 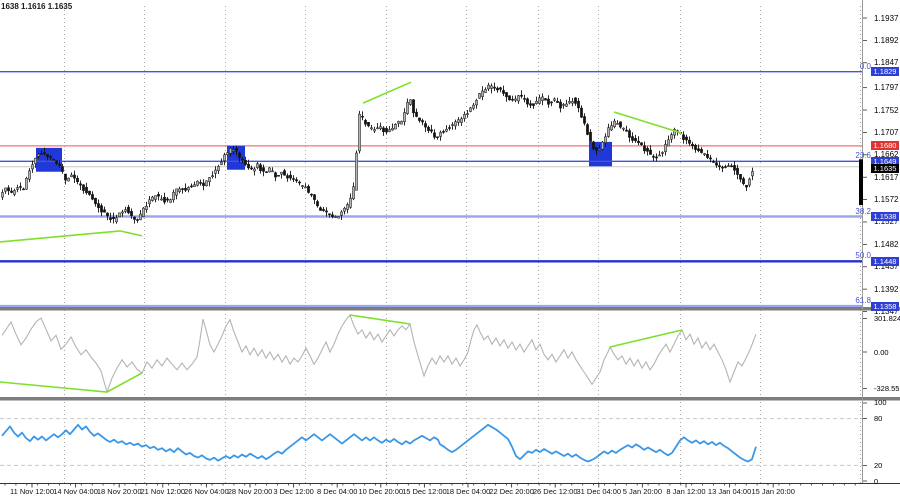 I want to click on time-axis, so click(x=450, y=492).